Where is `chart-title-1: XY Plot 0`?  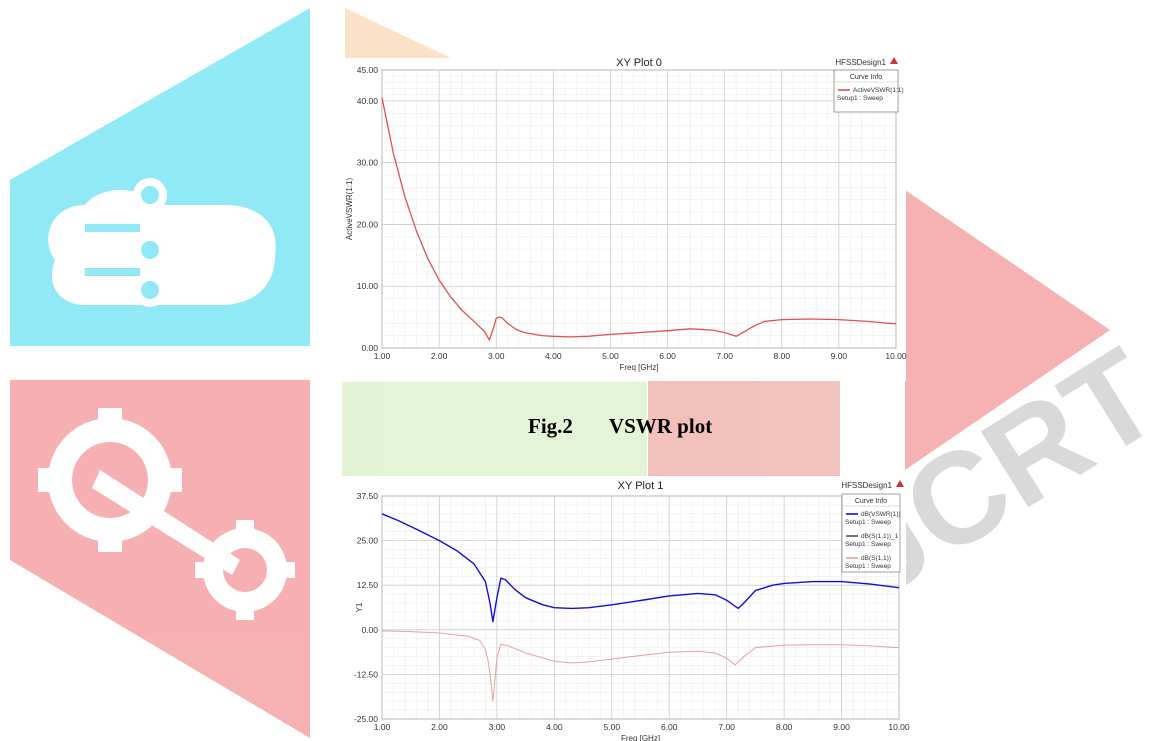 chart-title-1: XY Plot 0 is located at coordinates (639, 63).